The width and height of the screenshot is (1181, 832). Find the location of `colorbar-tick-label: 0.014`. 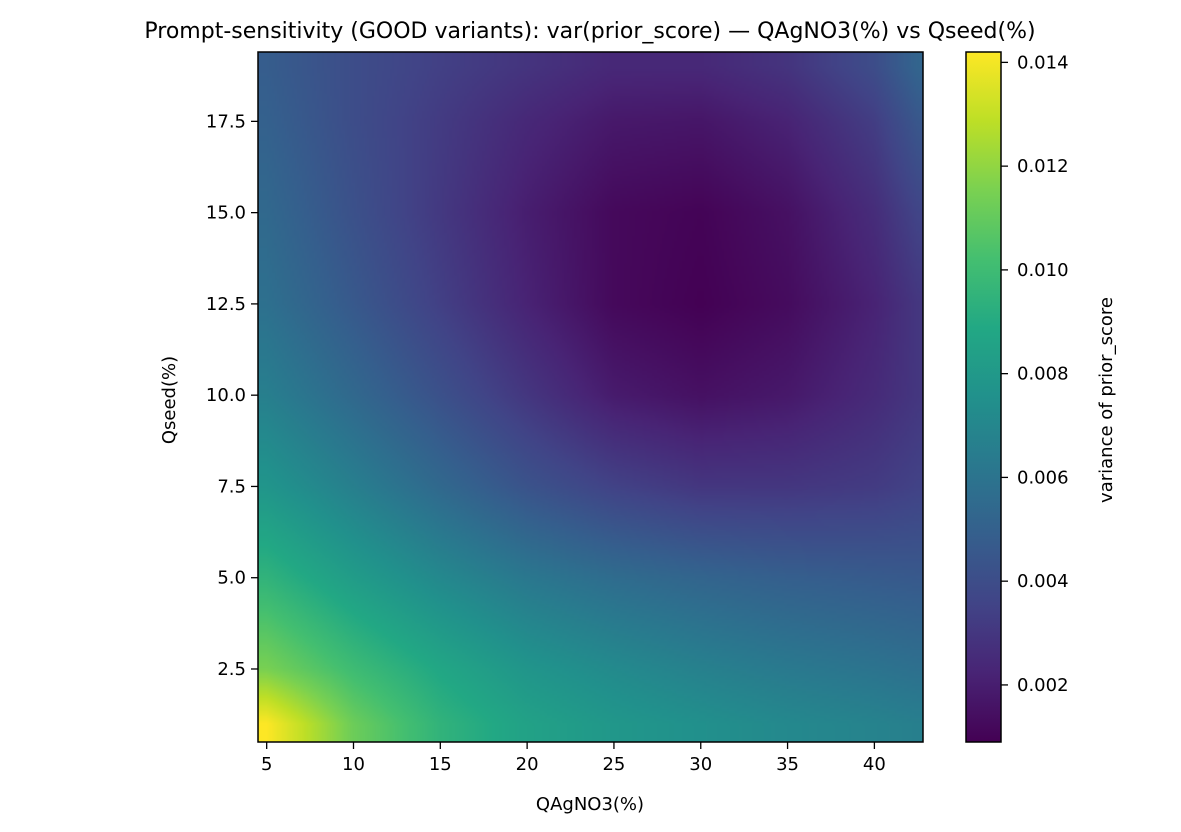

colorbar-tick-label: 0.014 is located at coordinates (1043, 62).